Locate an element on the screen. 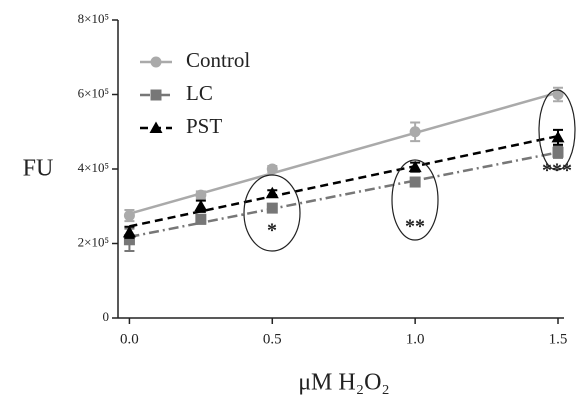 This screenshot has width=576, height=402. annotation: * is located at coordinates (272, 231).